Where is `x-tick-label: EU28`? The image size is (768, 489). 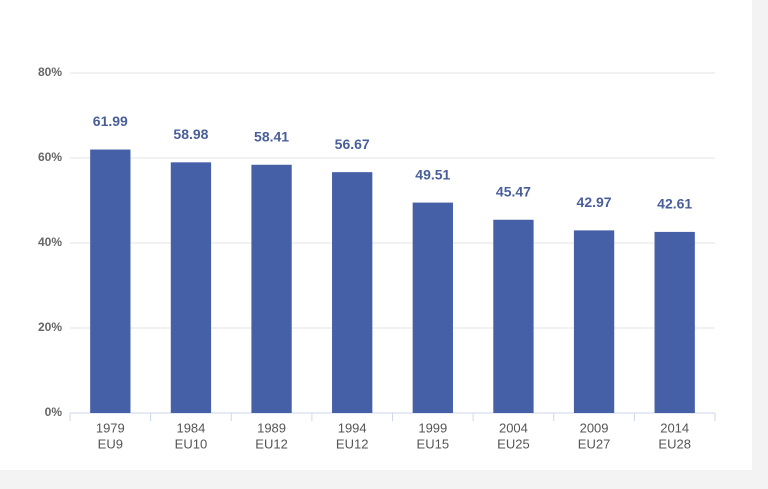
x-tick-label: EU28 is located at coordinates (674, 443).